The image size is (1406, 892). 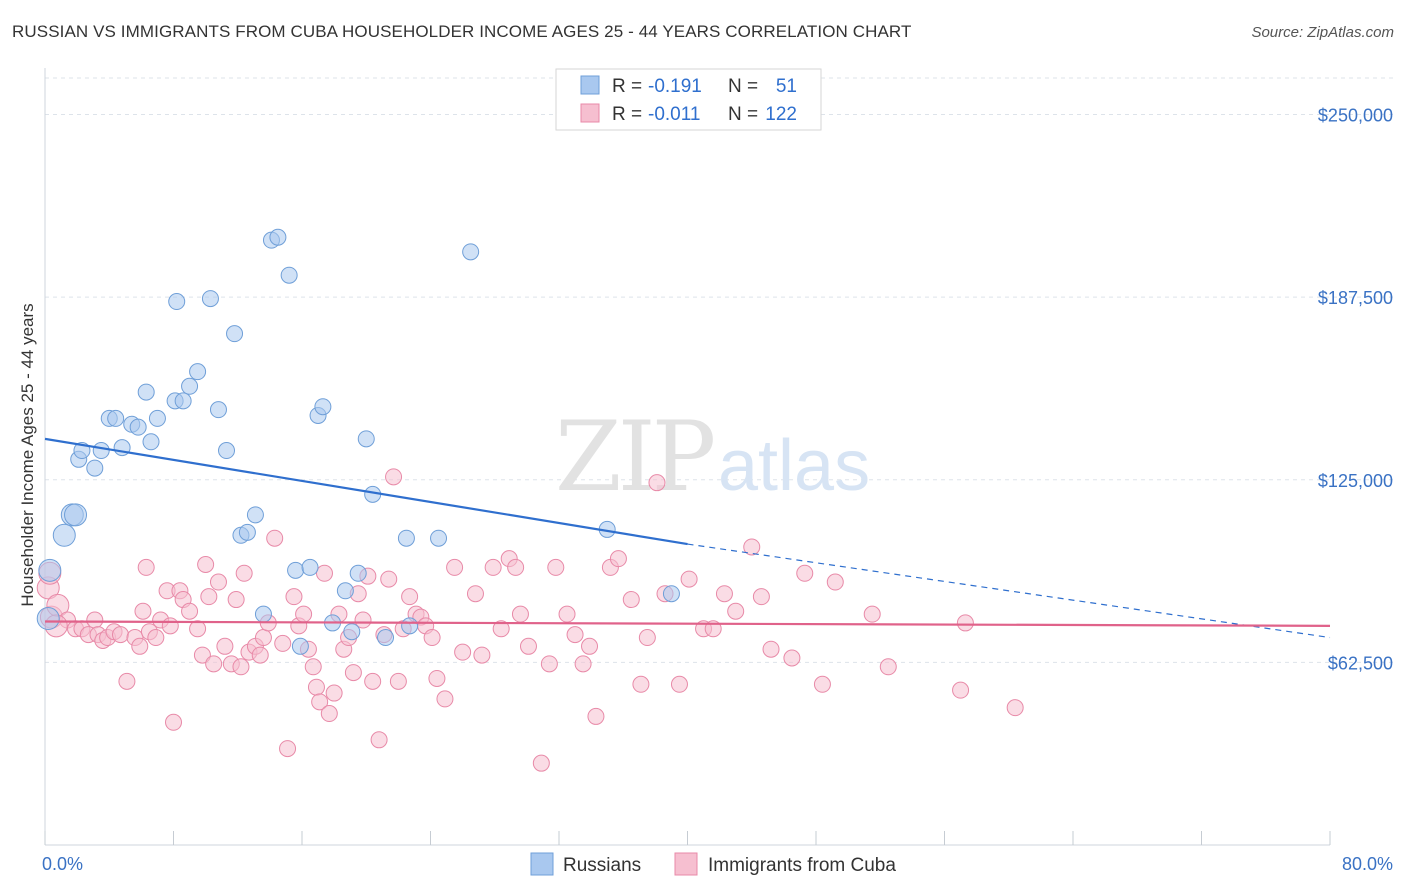 What do you see at coordinates (686, 864) in the screenshot?
I see `bottom-legend-swatch-cuba` at bounding box center [686, 864].